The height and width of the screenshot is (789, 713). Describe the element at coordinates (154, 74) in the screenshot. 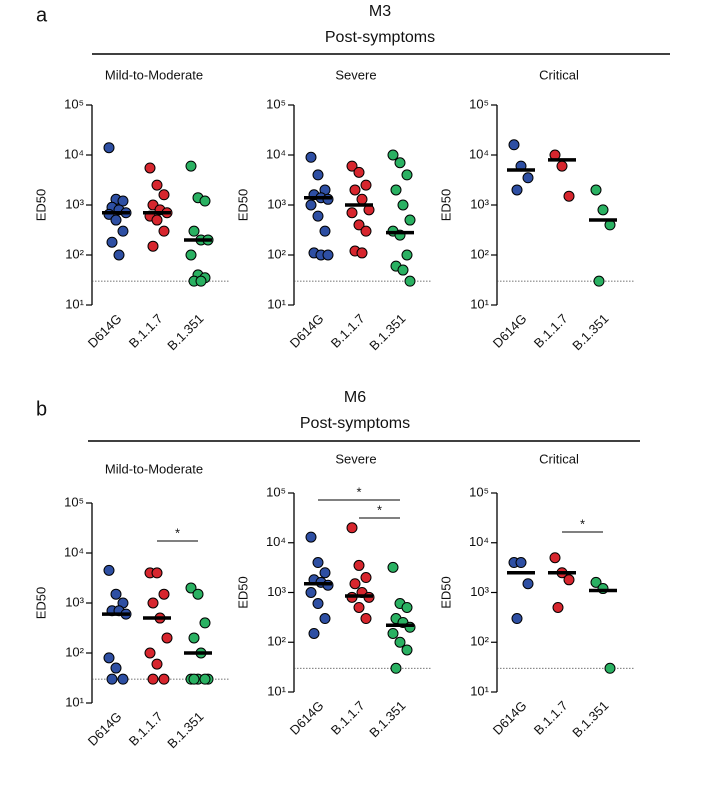

I see `chart-title: Mild-to-Moderate` at that location.